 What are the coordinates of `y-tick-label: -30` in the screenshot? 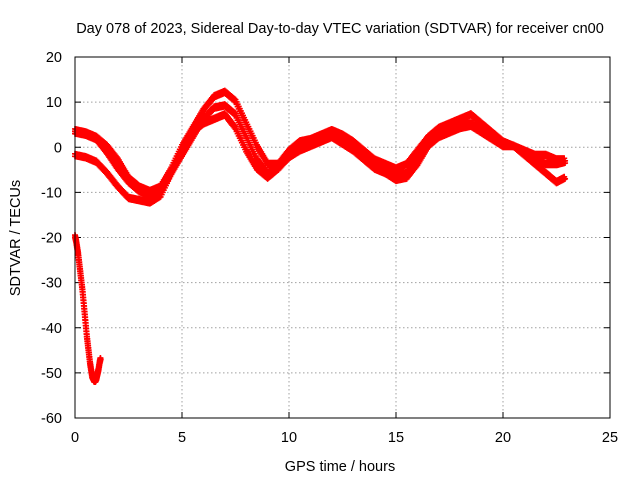 It's located at (51, 284).